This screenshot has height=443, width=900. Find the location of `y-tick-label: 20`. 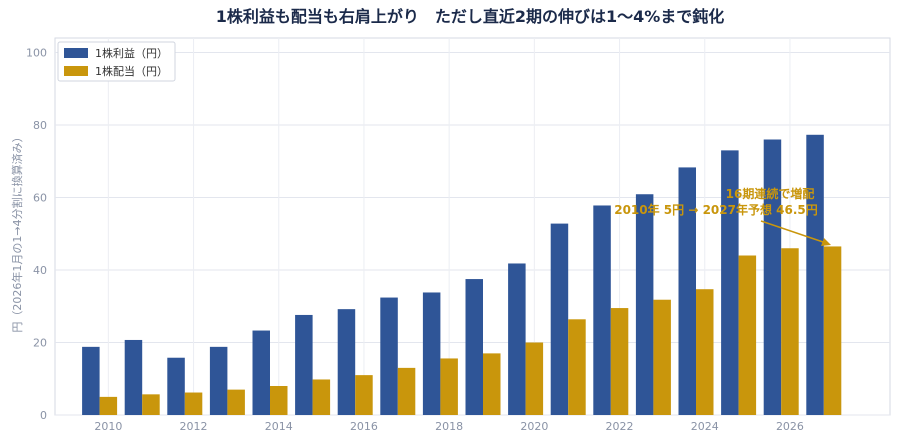

y-tick-label: 20 is located at coordinates (40, 343).